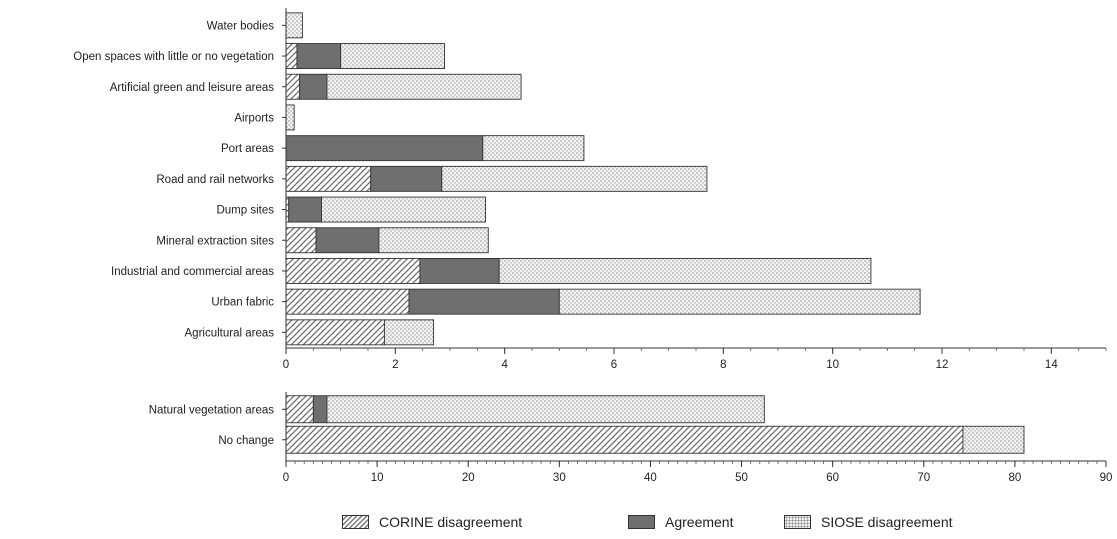 The width and height of the screenshot is (1117, 539). What do you see at coordinates (641, 522) in the screenshot?
I see `legend-swatch-agreement` at bounding box center [641, 522].